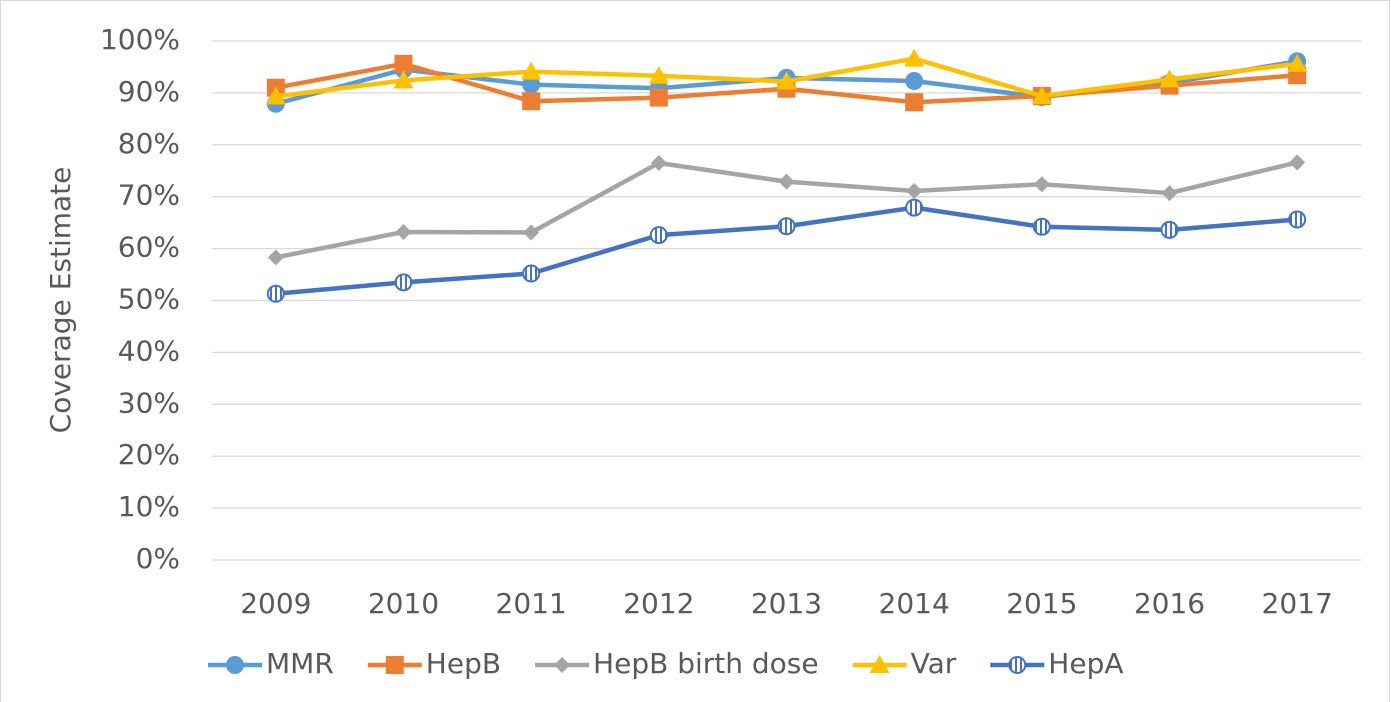 The width and height of the screenshot is (1391, 702). Describe the element at coordinates (786, 603) in the screenshot. I see `x-tick-label: 2013` at that location.